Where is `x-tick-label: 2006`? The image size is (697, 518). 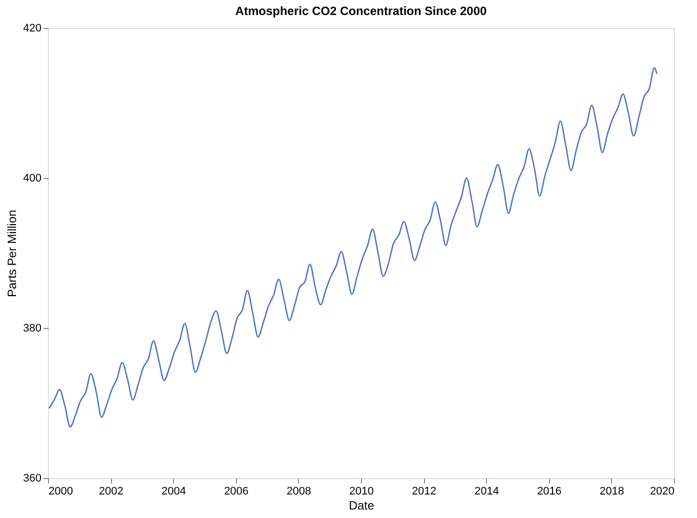
x-tick-label: 2006 is located at coordinates (236, 492).